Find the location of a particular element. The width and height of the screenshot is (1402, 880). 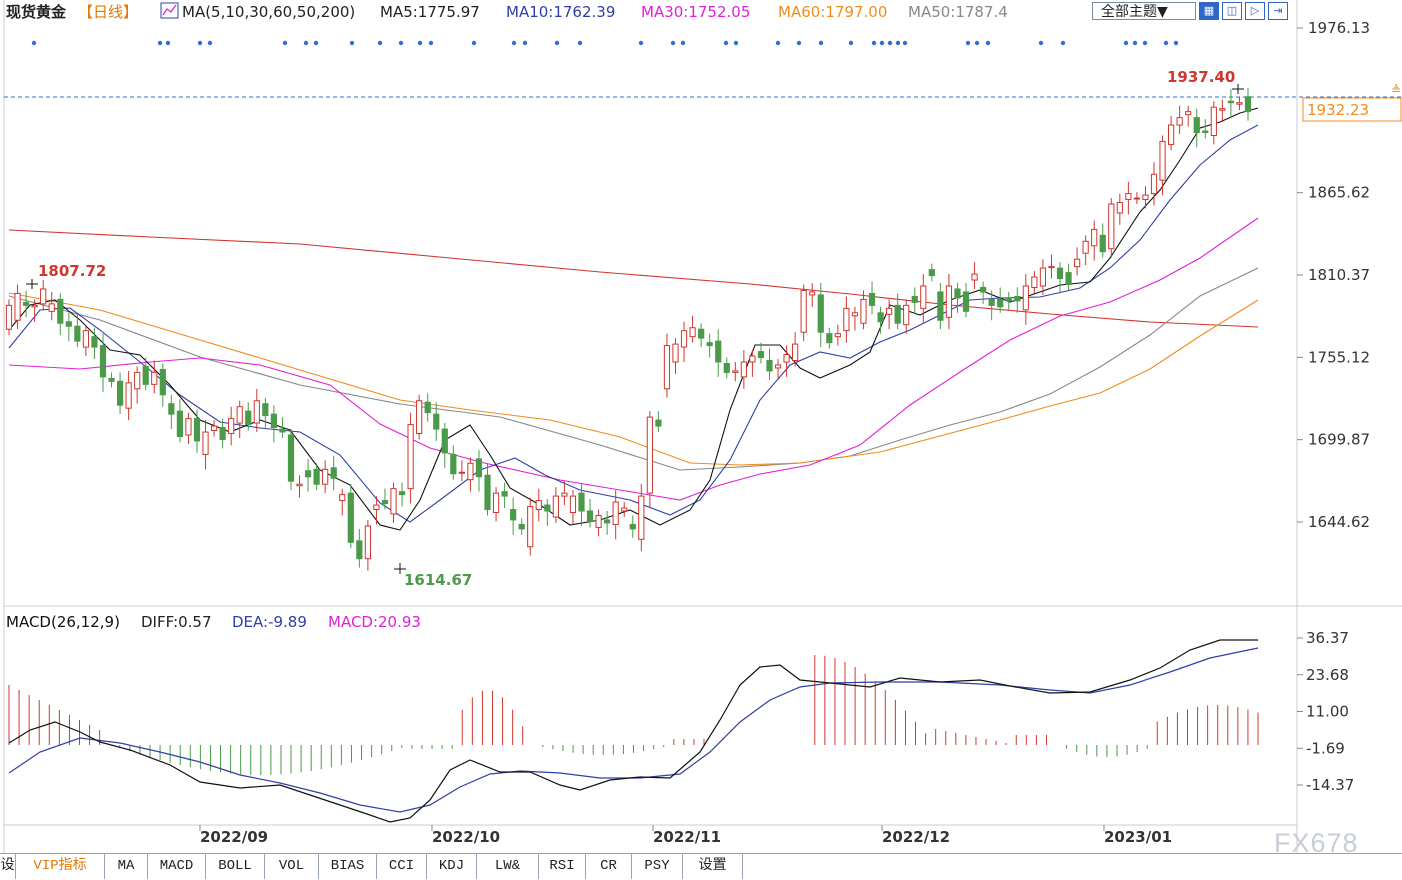

ma-value-2: MA30:1752.05 is located at coordinates (695, 12).